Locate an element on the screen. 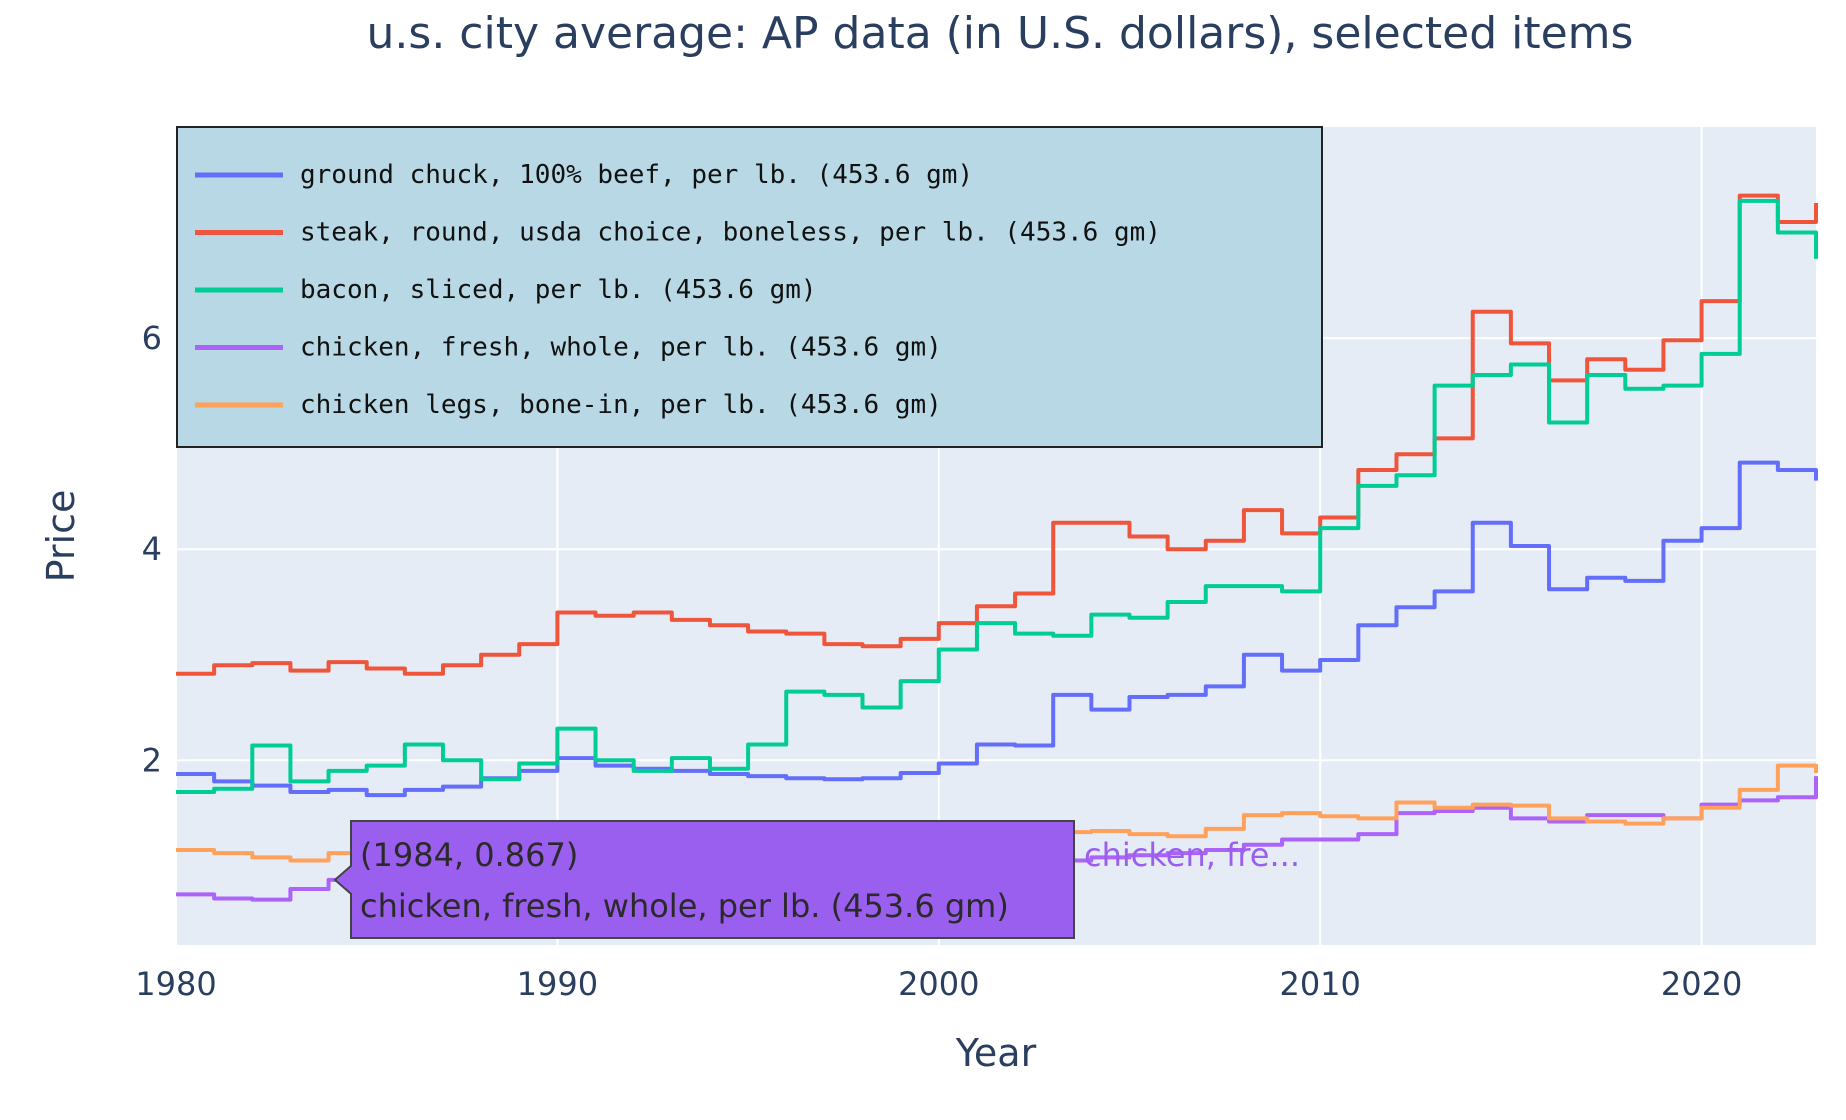 Image resolution: width=1846 pixels, height=1120 pixels. y-tick-label: 2 is located at coordinates (152, 760).